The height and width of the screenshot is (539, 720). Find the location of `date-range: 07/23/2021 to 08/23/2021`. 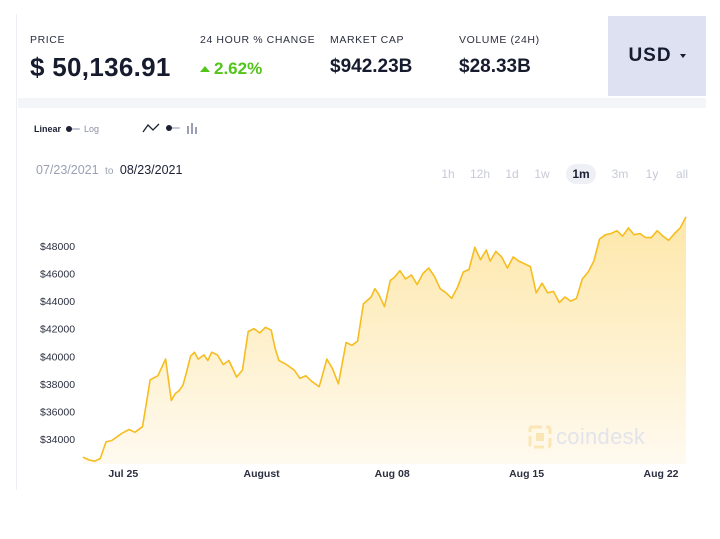

date-range: 07/23/2021 to 08/23/2021 is located at coordinates (109, 170).